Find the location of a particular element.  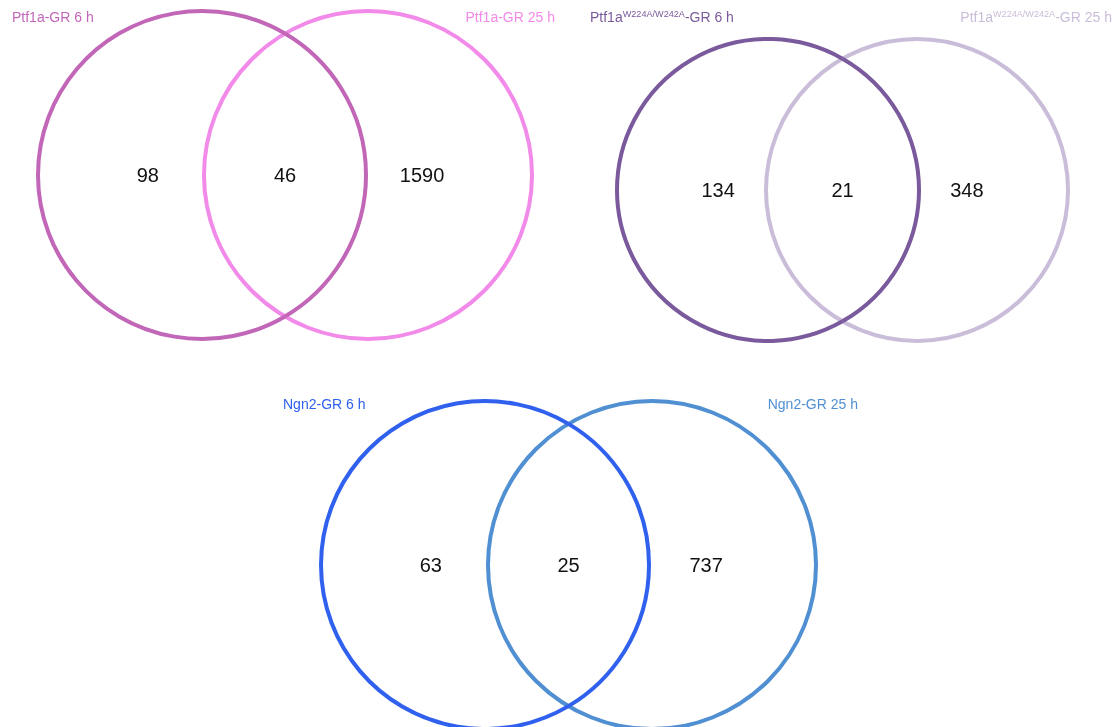

data-label: 1590 is located at coordinates (422, 175).